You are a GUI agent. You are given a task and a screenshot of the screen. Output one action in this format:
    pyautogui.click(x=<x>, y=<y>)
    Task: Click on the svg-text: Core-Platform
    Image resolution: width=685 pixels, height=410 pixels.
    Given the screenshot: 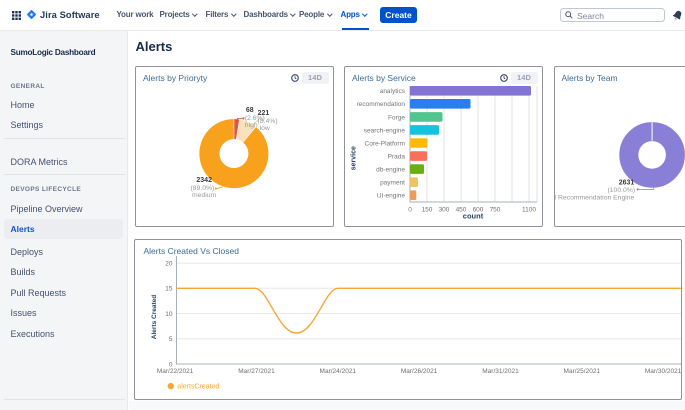 What is the action you would take?
    pyautogui.click(x=385, y=143)
    